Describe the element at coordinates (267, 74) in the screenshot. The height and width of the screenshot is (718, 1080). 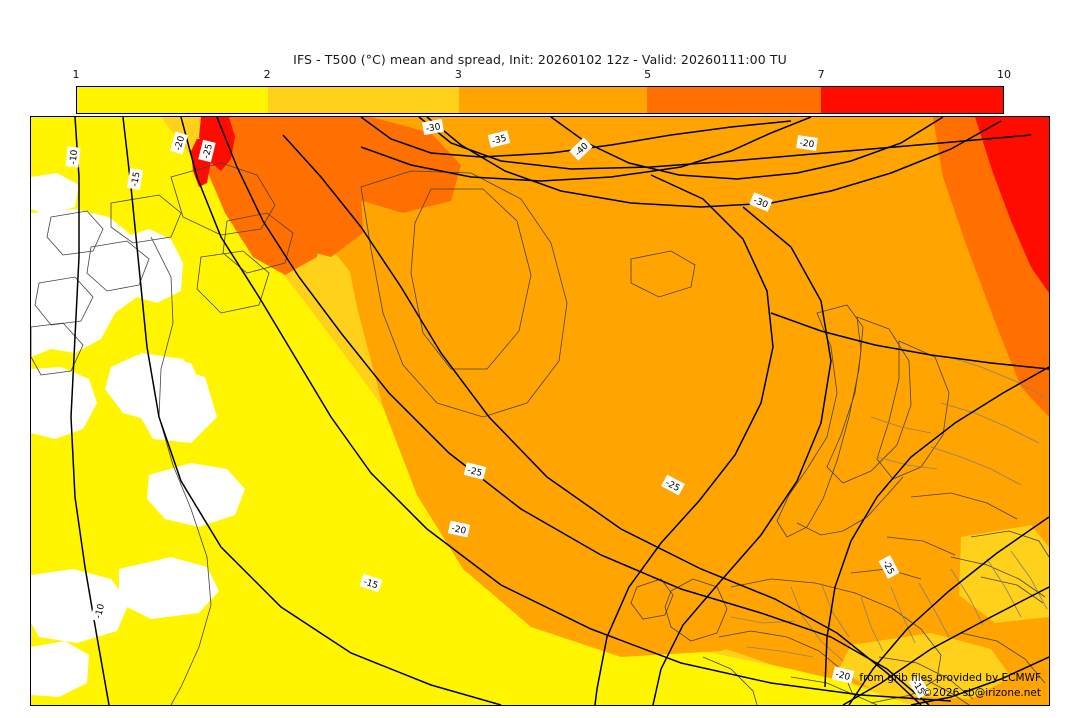
I see `colorbar-tick-2: 2` at that location.